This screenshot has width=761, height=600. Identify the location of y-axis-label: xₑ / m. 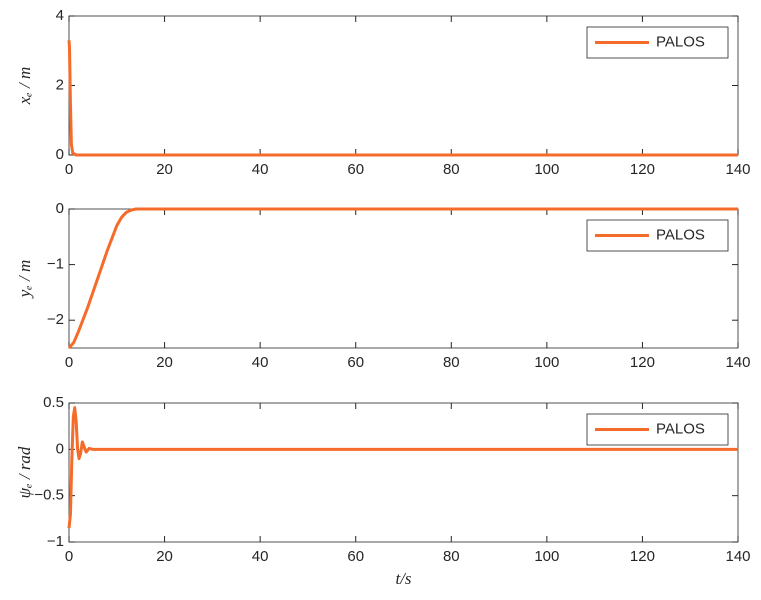
(24, 86).